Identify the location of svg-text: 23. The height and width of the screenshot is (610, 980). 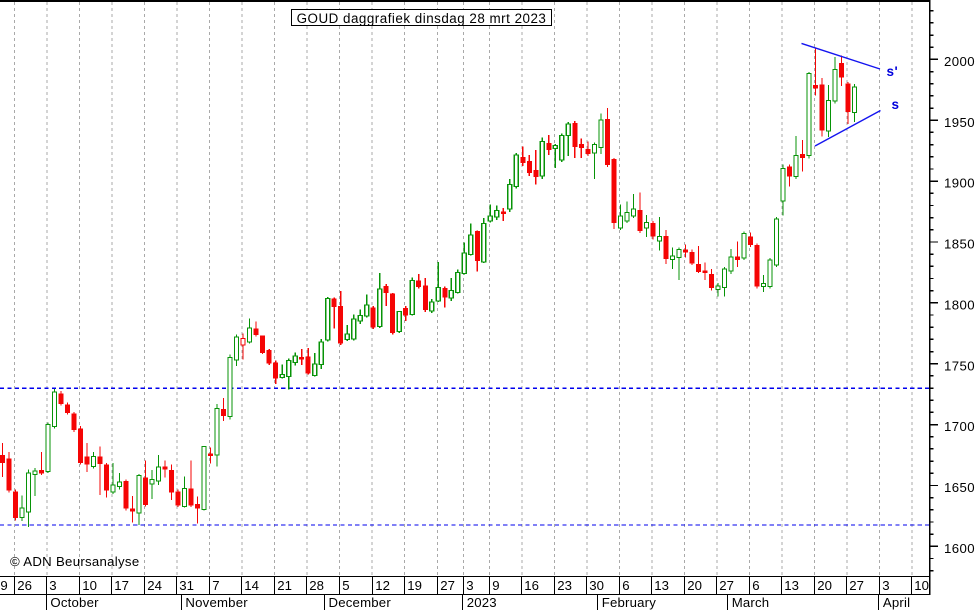
(564, 585).